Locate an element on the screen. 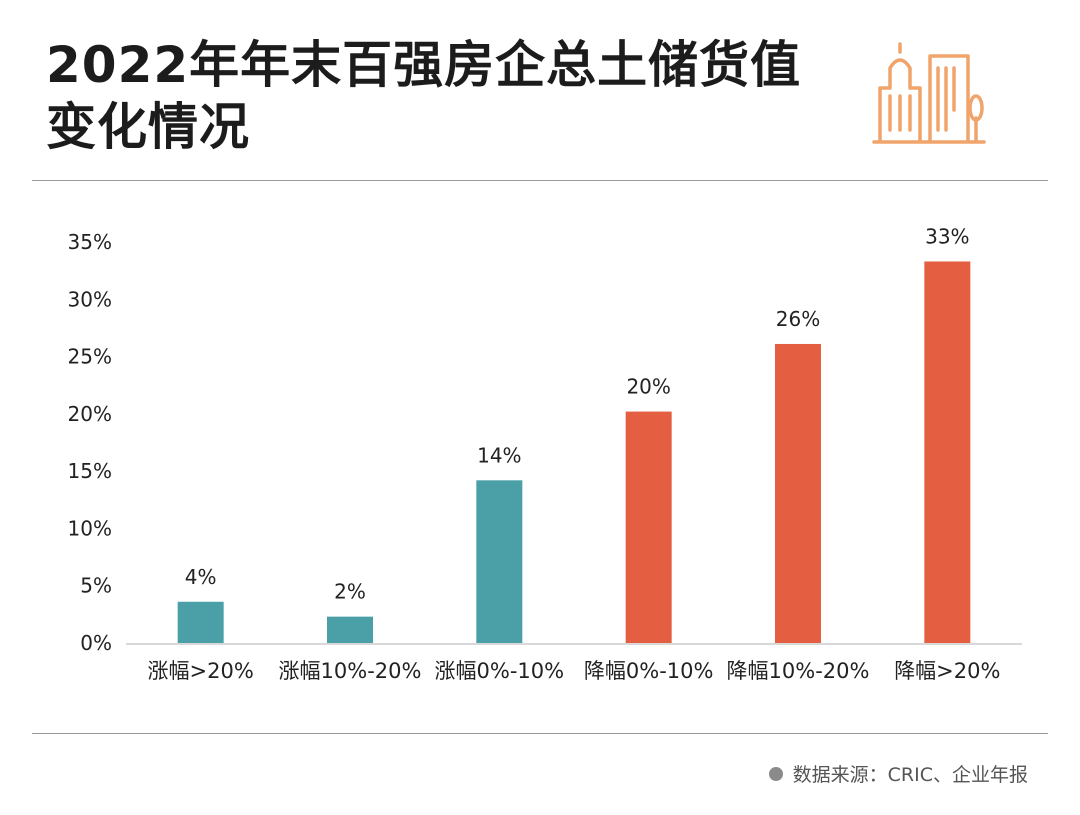  y-axis: 0% 5% 10% 15% 20% 25% 30% 35% is located at coordinates (90, 442).